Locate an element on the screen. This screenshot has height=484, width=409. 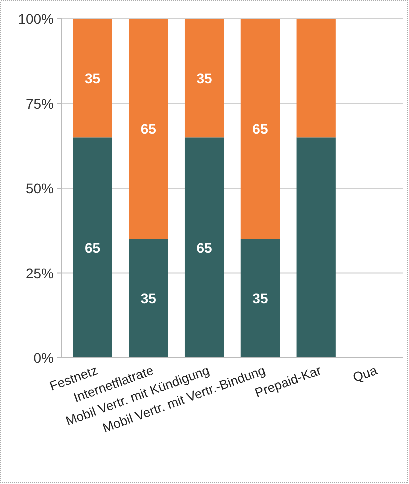
y-tick-label: 50% is located at coordinates (40, 188).